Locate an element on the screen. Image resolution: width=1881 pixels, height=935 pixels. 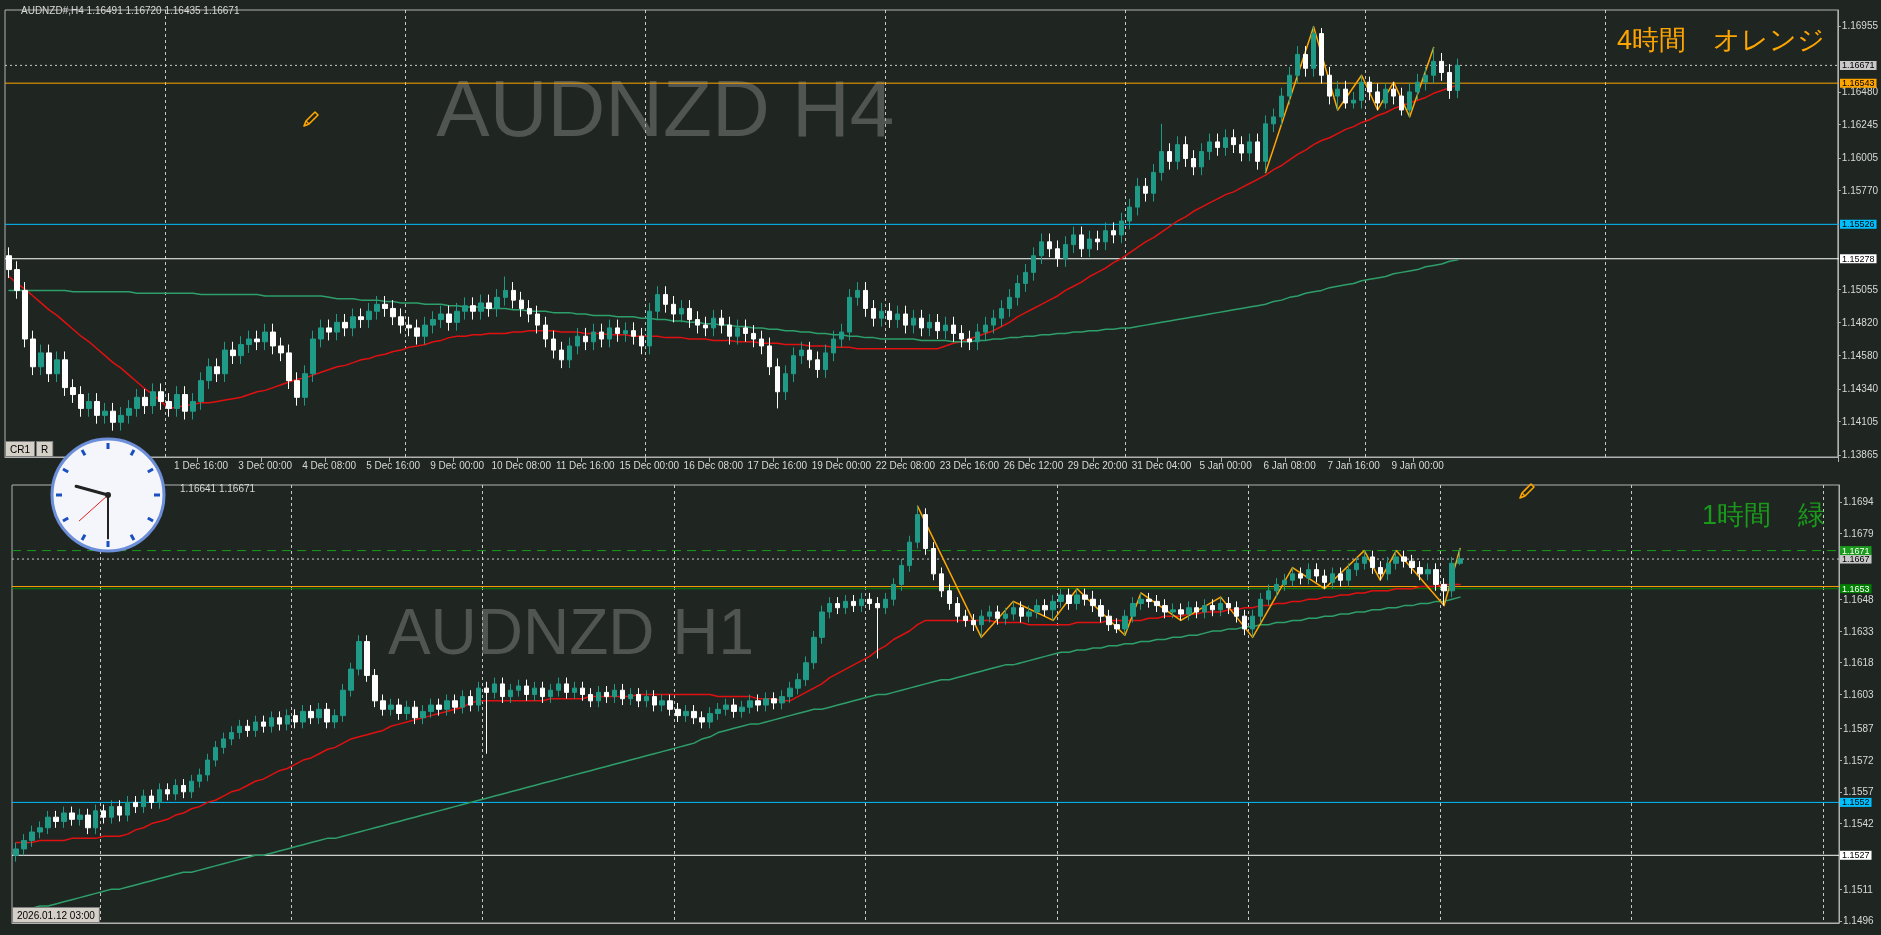
ref-line-label: 1.15278 is located at coordinates (1858, 258).